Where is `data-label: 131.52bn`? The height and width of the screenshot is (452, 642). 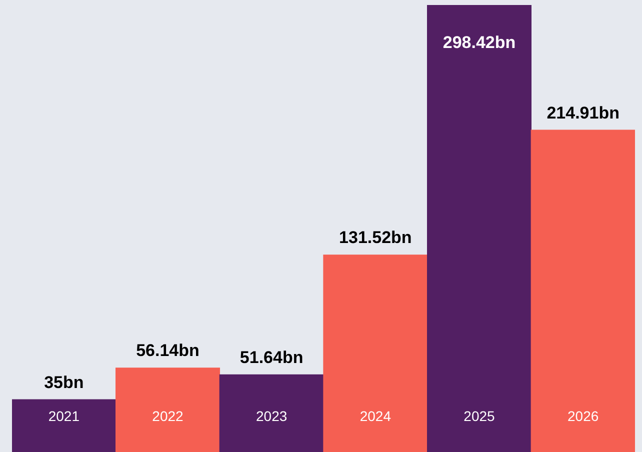 data-label: 131.52bn is located at coordinates (375, 238).